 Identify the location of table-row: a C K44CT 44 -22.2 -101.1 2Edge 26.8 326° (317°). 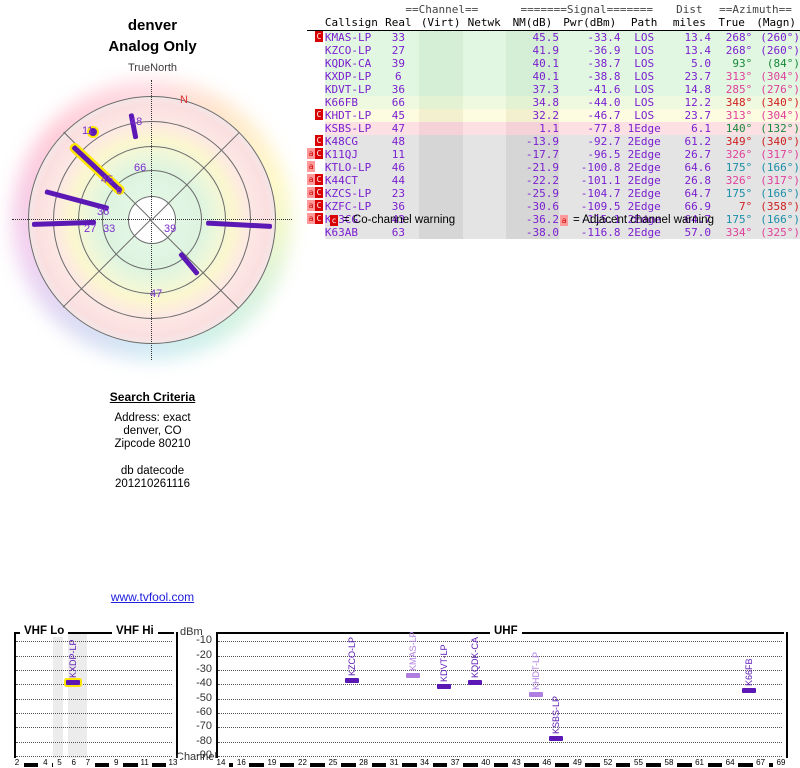
(553, 180).